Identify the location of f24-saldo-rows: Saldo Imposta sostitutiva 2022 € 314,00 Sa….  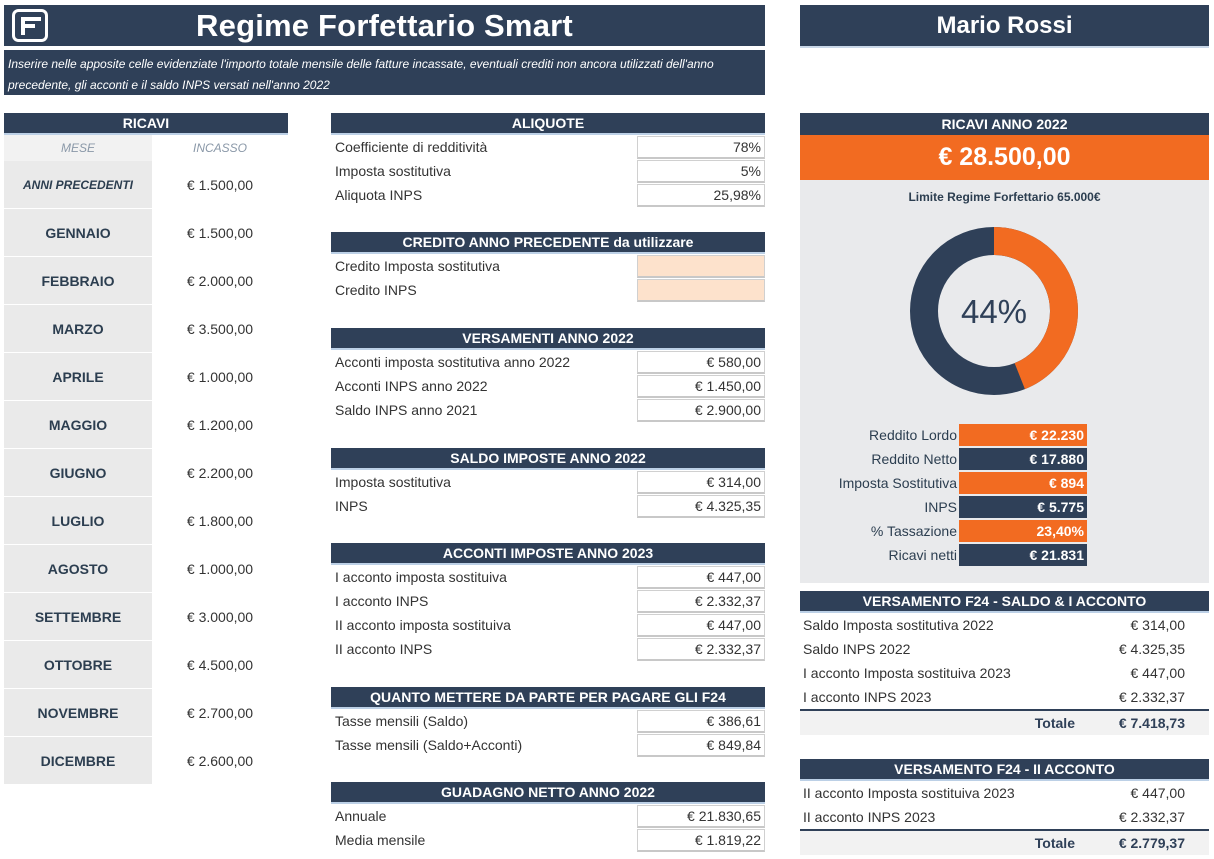
(1004, 661).